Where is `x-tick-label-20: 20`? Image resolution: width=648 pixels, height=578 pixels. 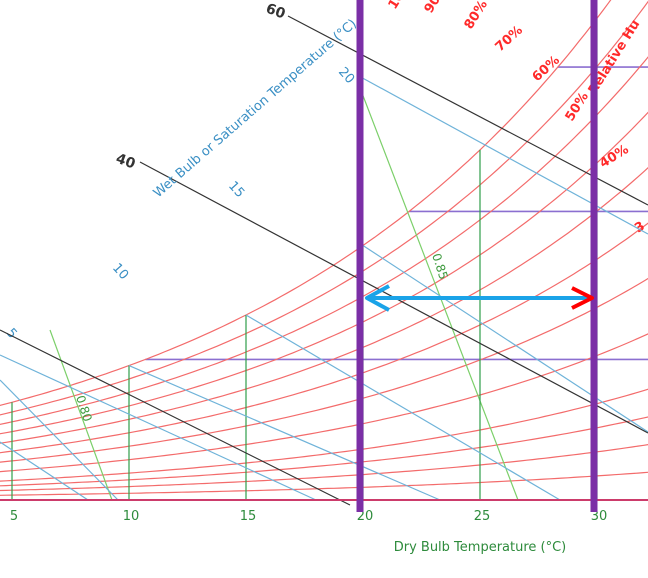
x-tick-label-20: 20 is located at coordinates (365, 516).